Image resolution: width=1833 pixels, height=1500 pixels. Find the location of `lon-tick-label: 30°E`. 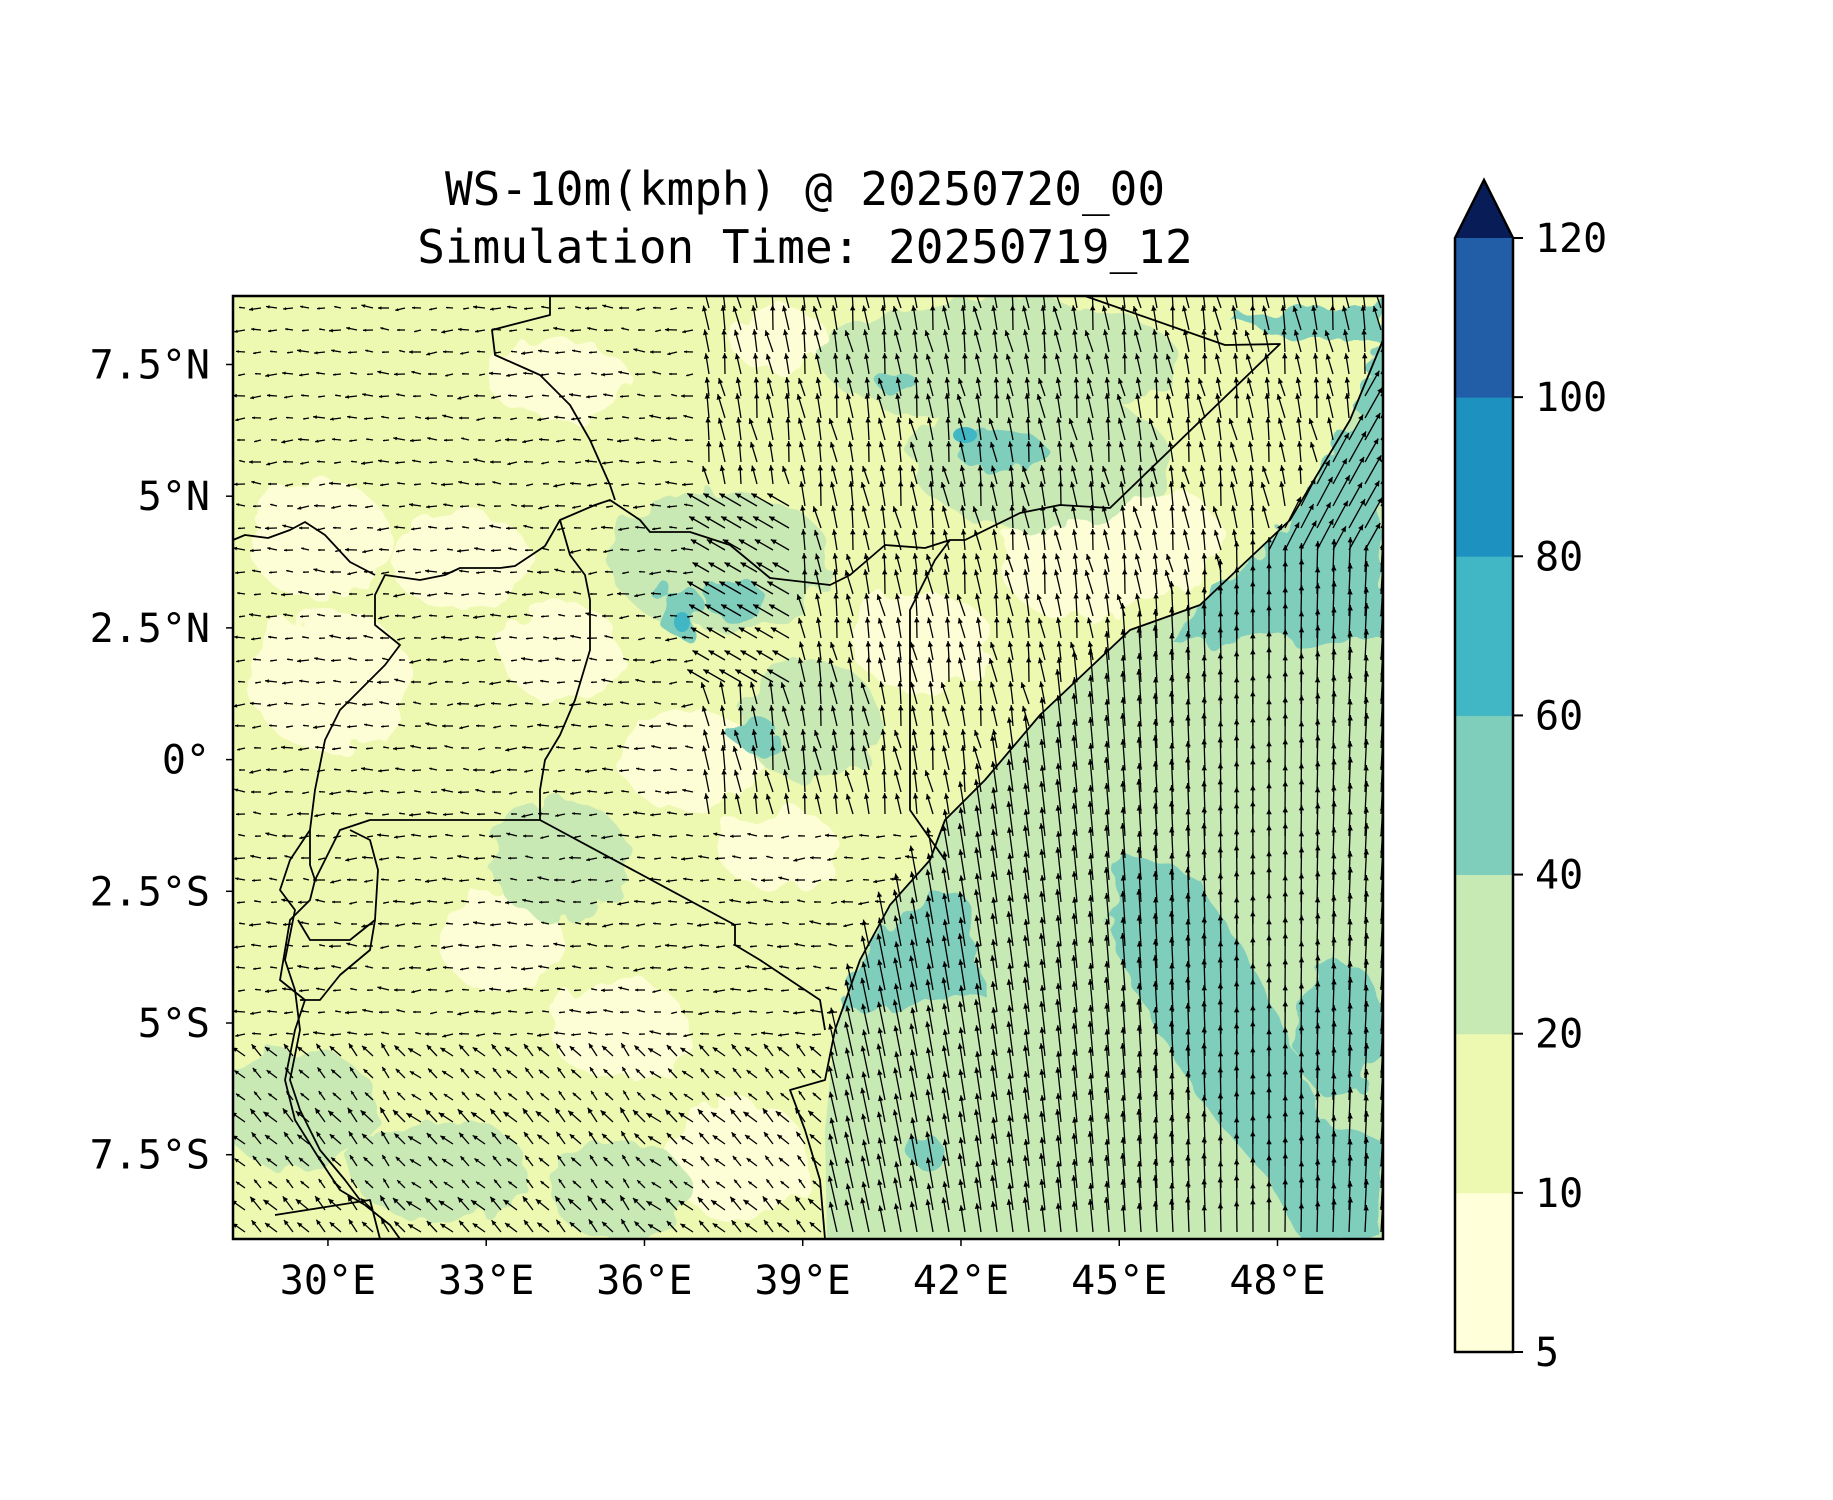

lon-tick-label: 30°E is located at coordinates (328, 1281).